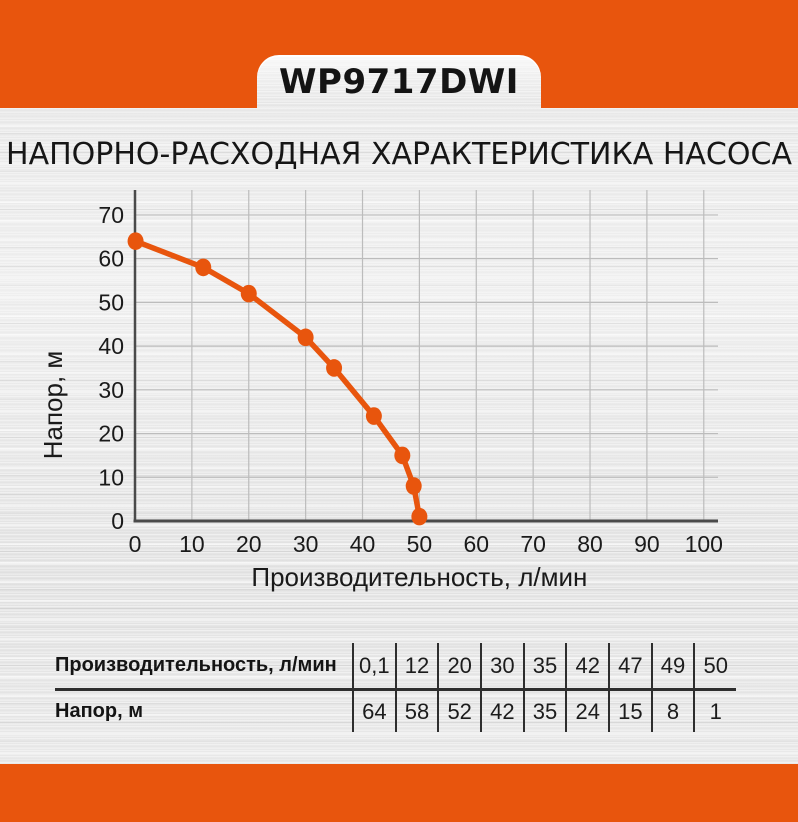 Image resolution: width=798 pixels, height=822 pixels. What do you see at coordinates (590, 544) in the screenshot?
I see `x-tick-label: 80` at bounding box center [590, 544].